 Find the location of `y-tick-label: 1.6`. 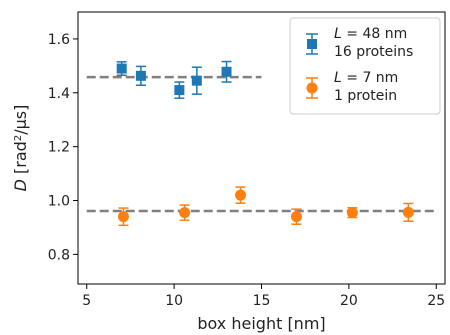

y-tick-label: 1.6 is located at coordinates (59, 40).